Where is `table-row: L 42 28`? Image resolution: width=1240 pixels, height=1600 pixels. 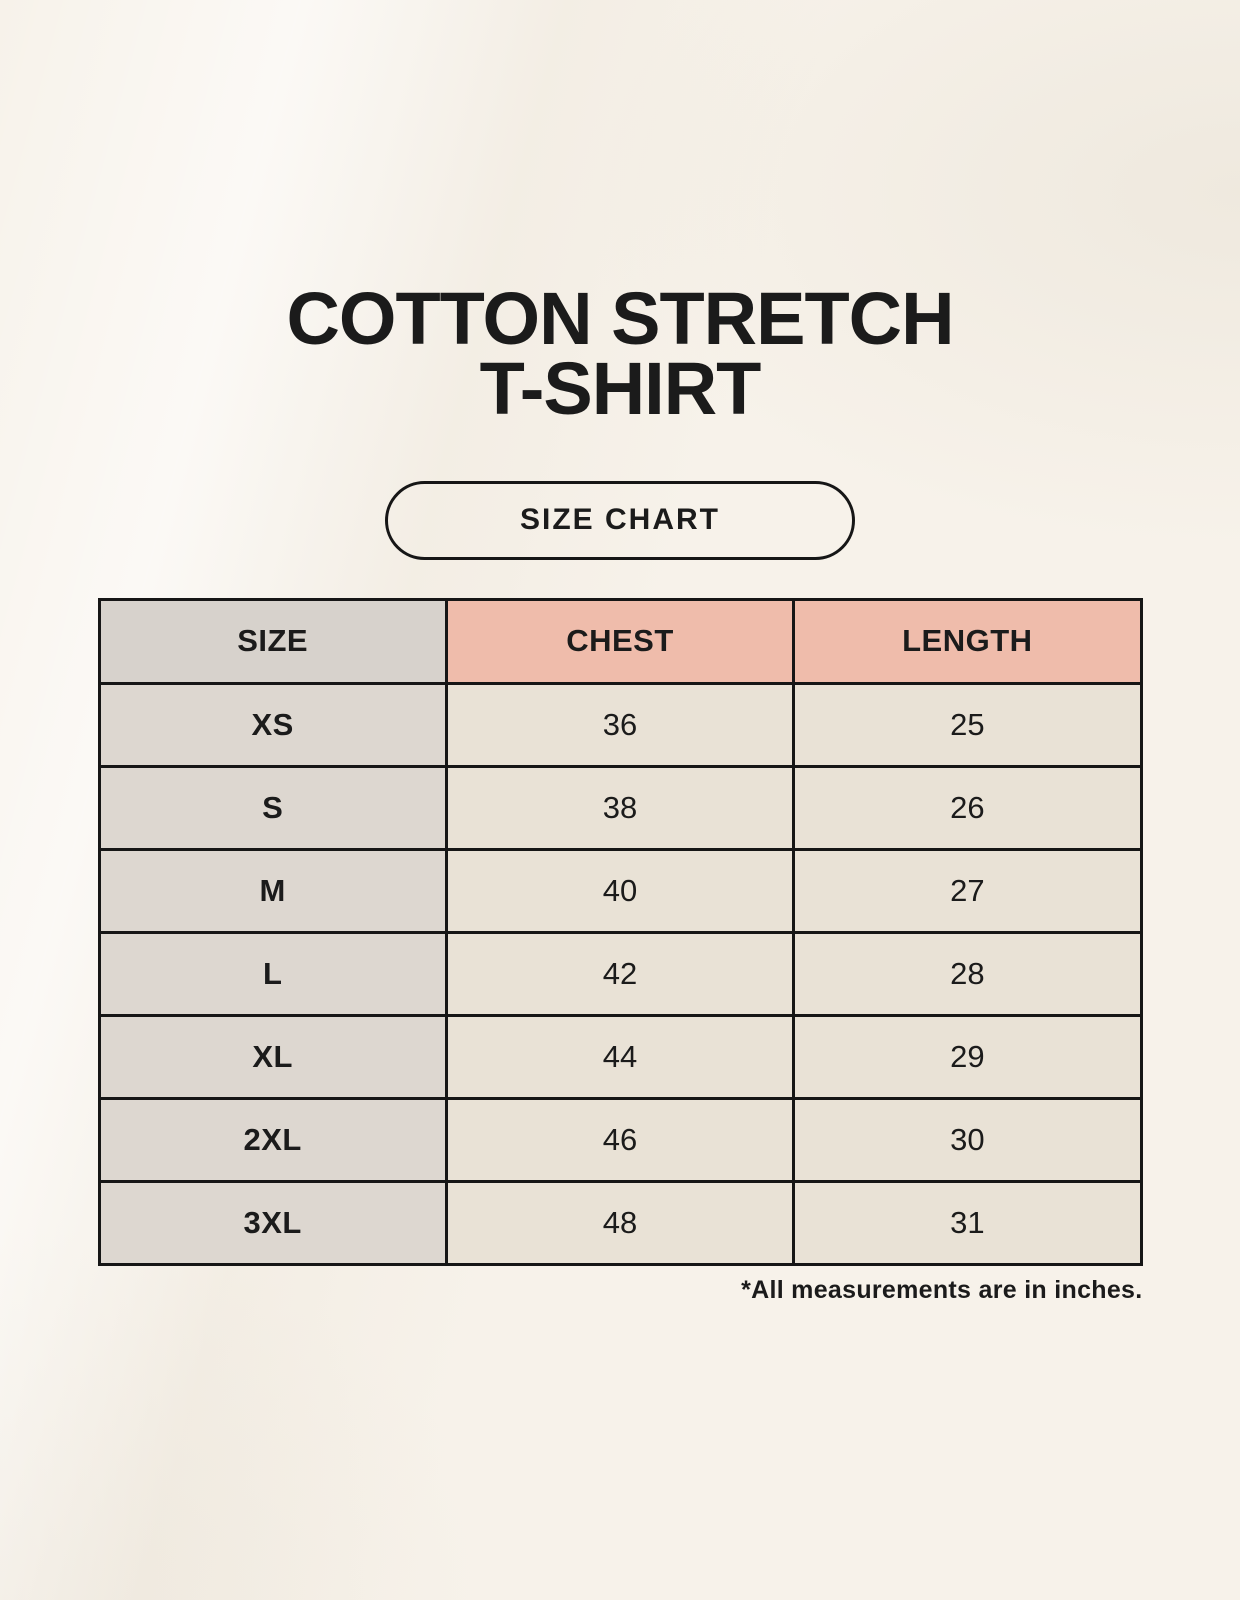
table-row: L 42 28 is located at coordinates (620, 973).